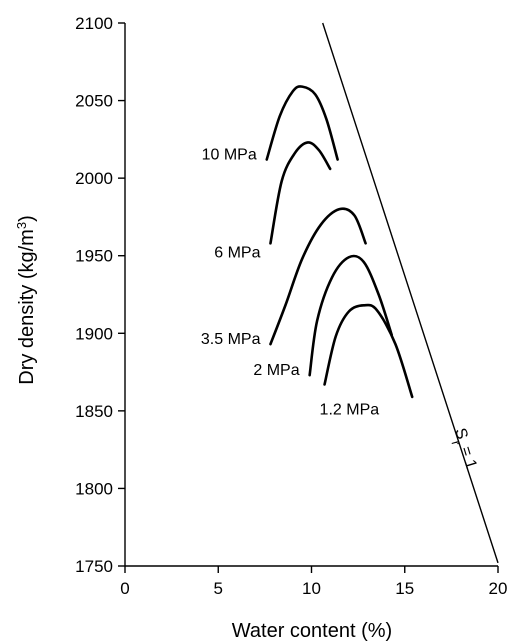 Image resolution: width=509 pixels, height=643 pixels. I want to click on sr-label-main: S, so click(460, 433).